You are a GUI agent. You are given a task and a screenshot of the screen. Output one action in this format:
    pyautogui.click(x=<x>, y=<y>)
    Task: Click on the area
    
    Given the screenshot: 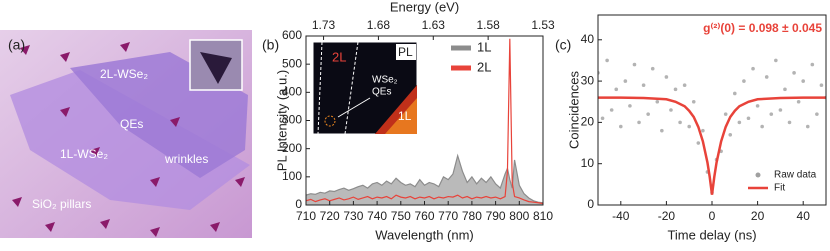 What is the action you would take?
    pyautogui.click(x=424, y=180)
    